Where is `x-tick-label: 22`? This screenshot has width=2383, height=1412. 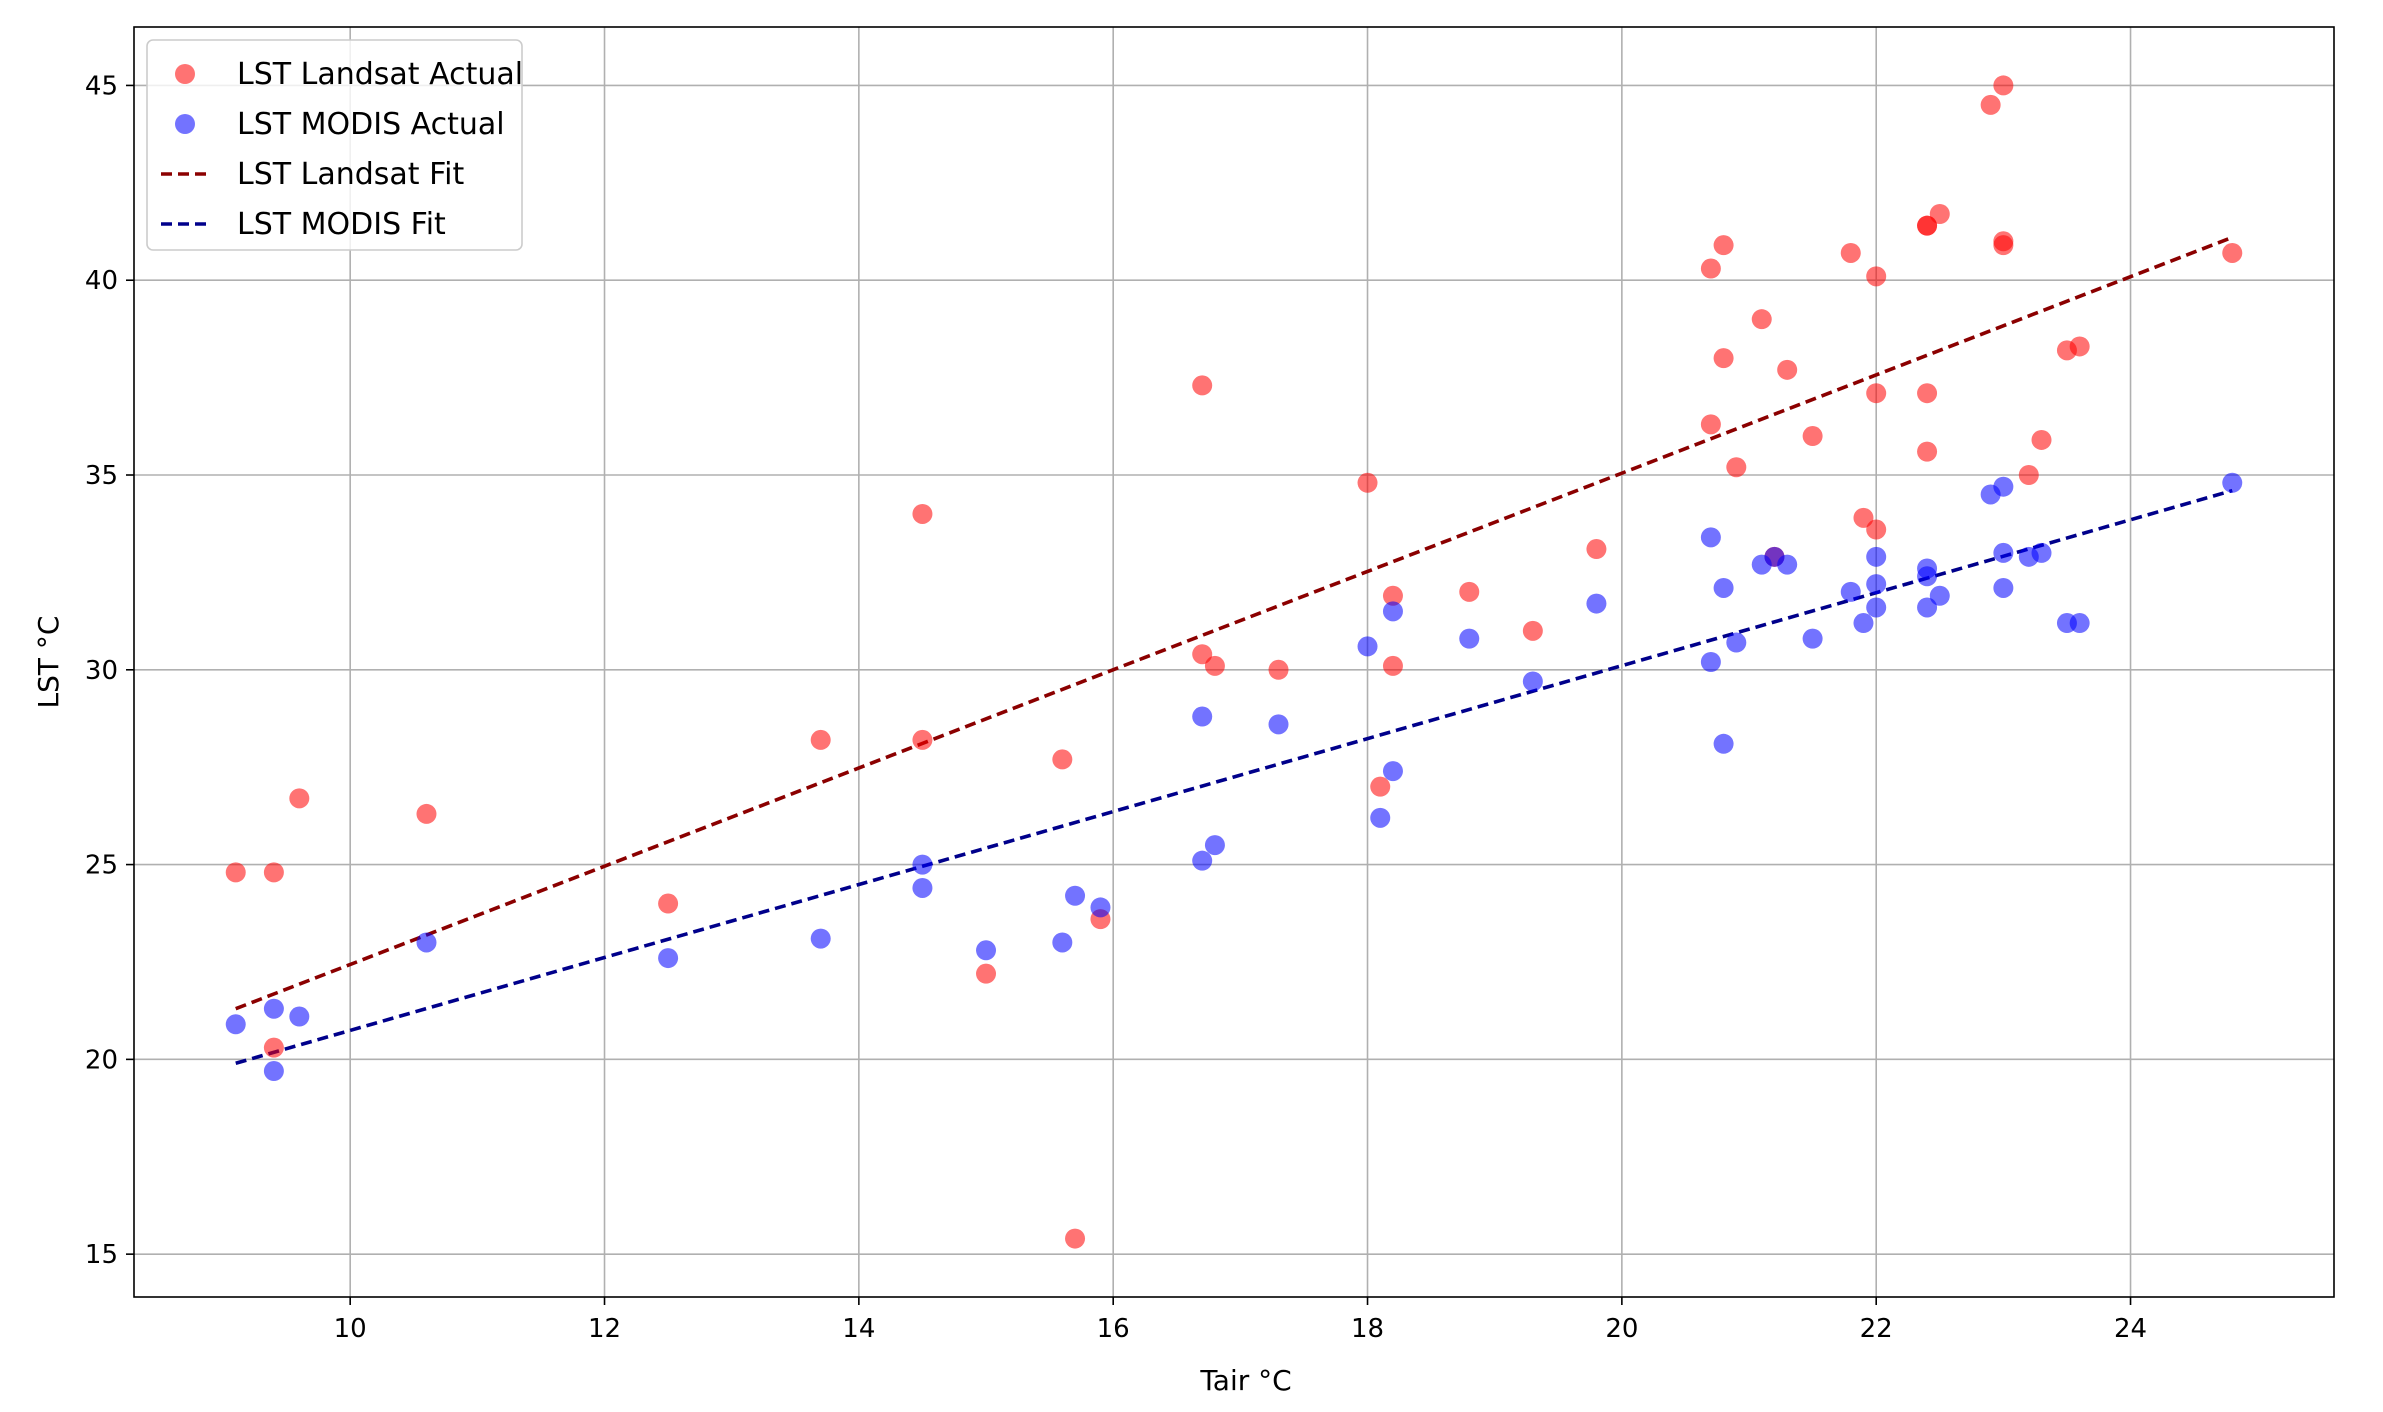
x-tick-label: 22 is located at coordinates (1876, 1329).